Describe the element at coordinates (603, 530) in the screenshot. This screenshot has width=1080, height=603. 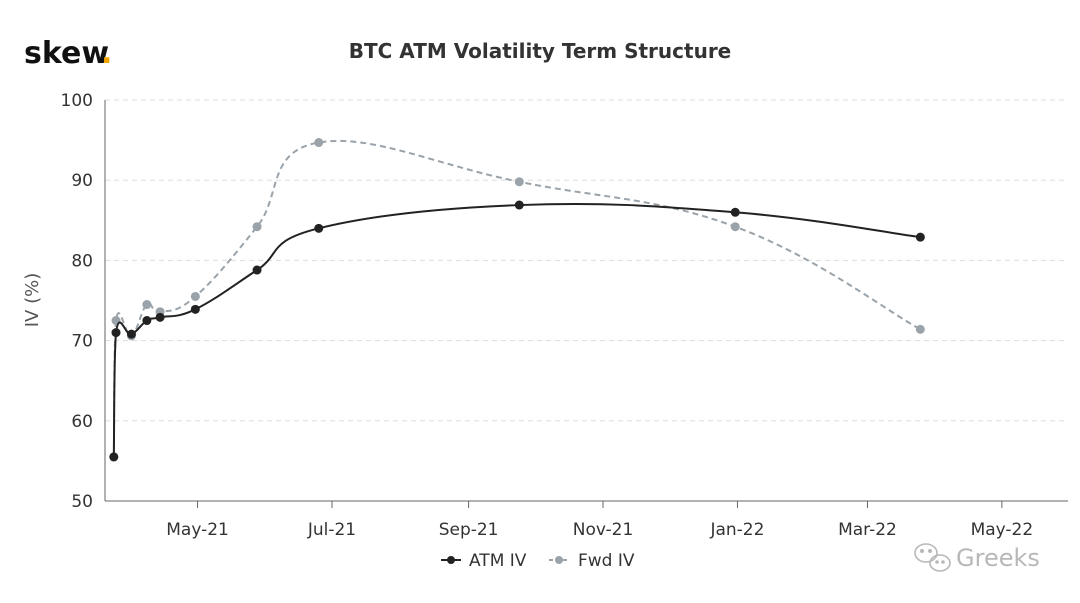
I see `x-tick-label: Nov-21` at that location.